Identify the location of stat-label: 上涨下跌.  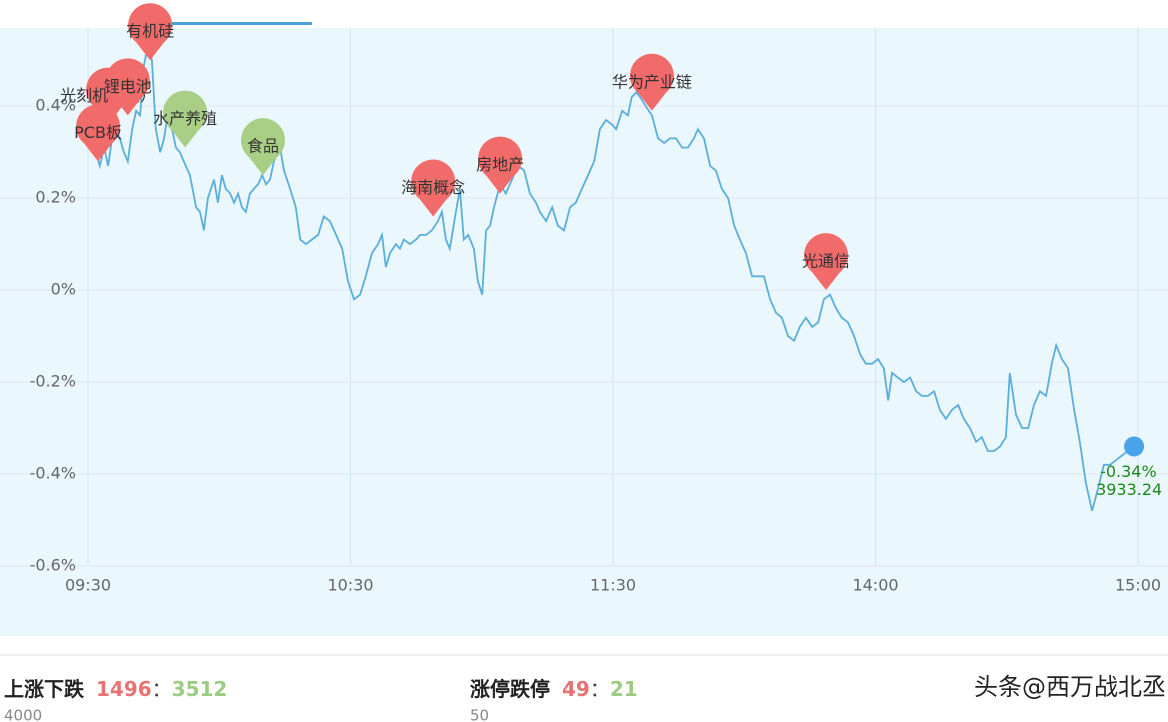
(44, 689).